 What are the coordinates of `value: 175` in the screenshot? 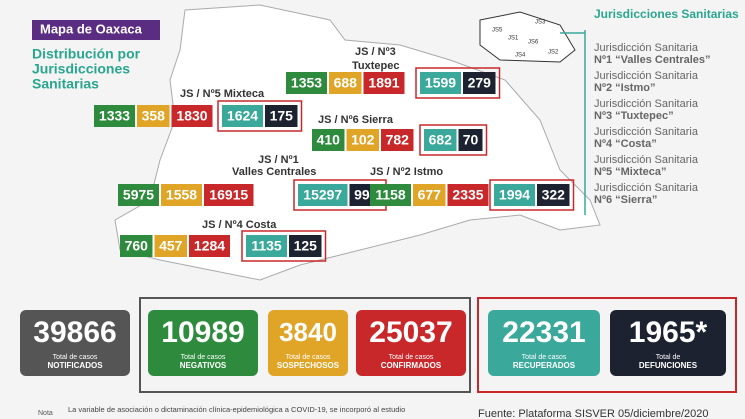 It's located at (282, 116).